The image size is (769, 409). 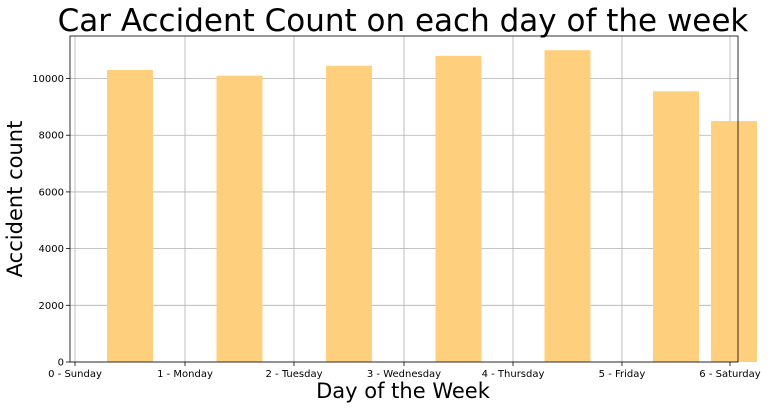 I want to click on y-tick-label: 10000, so click(x=48, y=79).